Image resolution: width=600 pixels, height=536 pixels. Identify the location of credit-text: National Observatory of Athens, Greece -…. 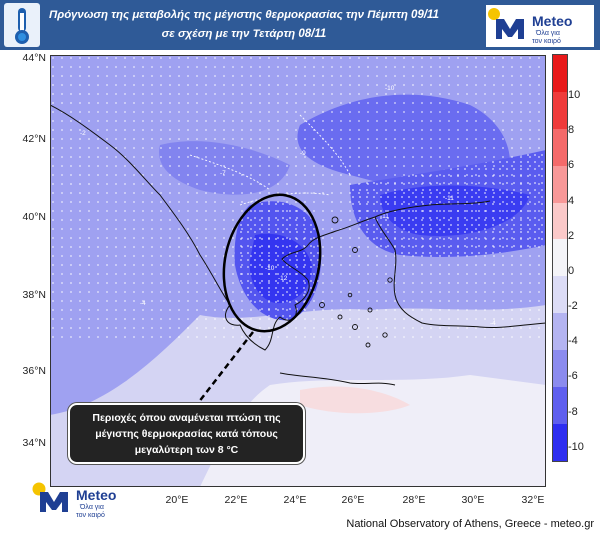
(470, 524).